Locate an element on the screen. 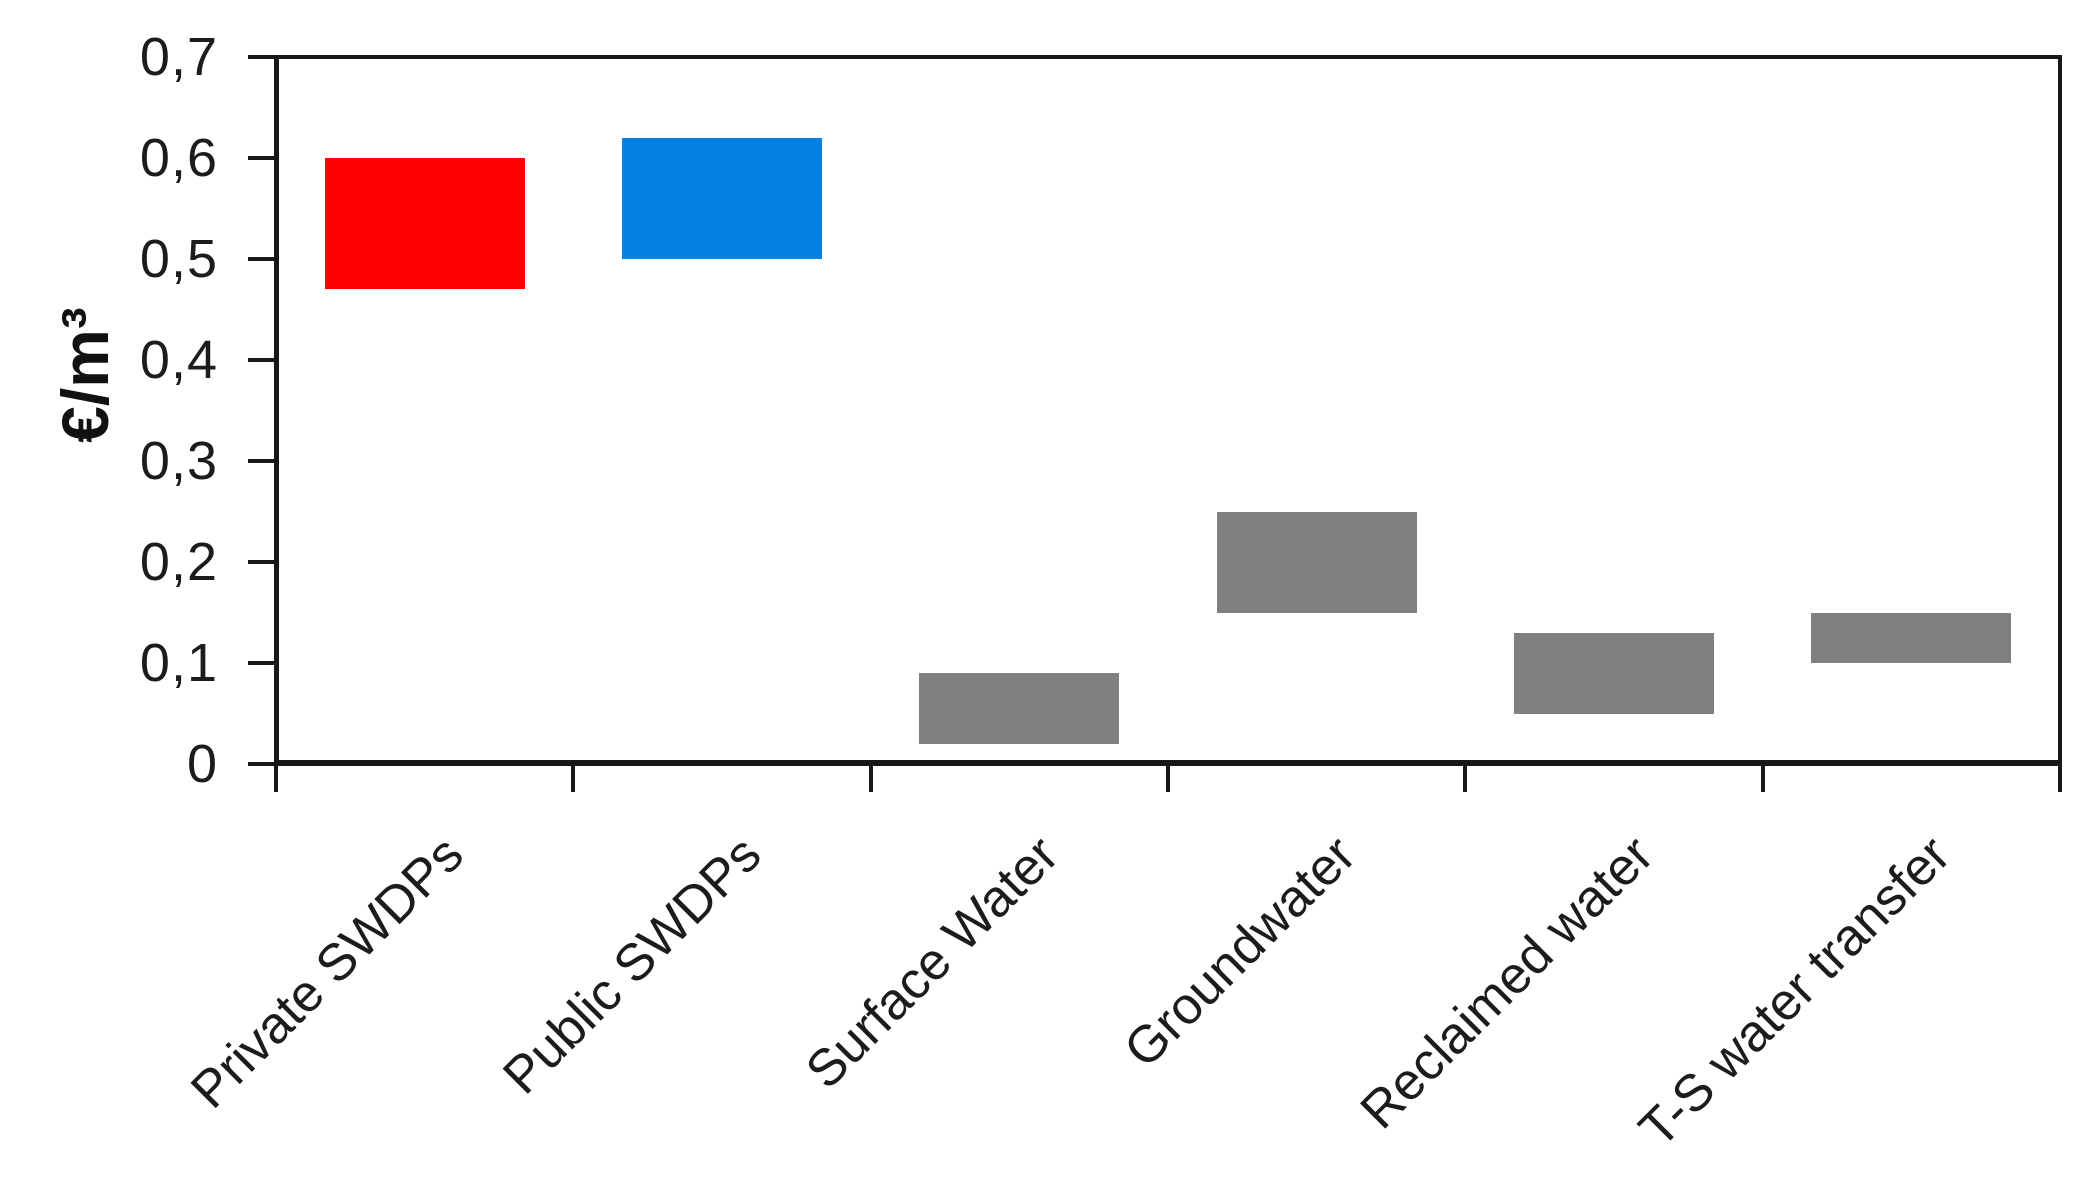 The height and width of the screenshot is (1178, 2074). bar-reclaimed-water is located at coordinates (1614, 673).